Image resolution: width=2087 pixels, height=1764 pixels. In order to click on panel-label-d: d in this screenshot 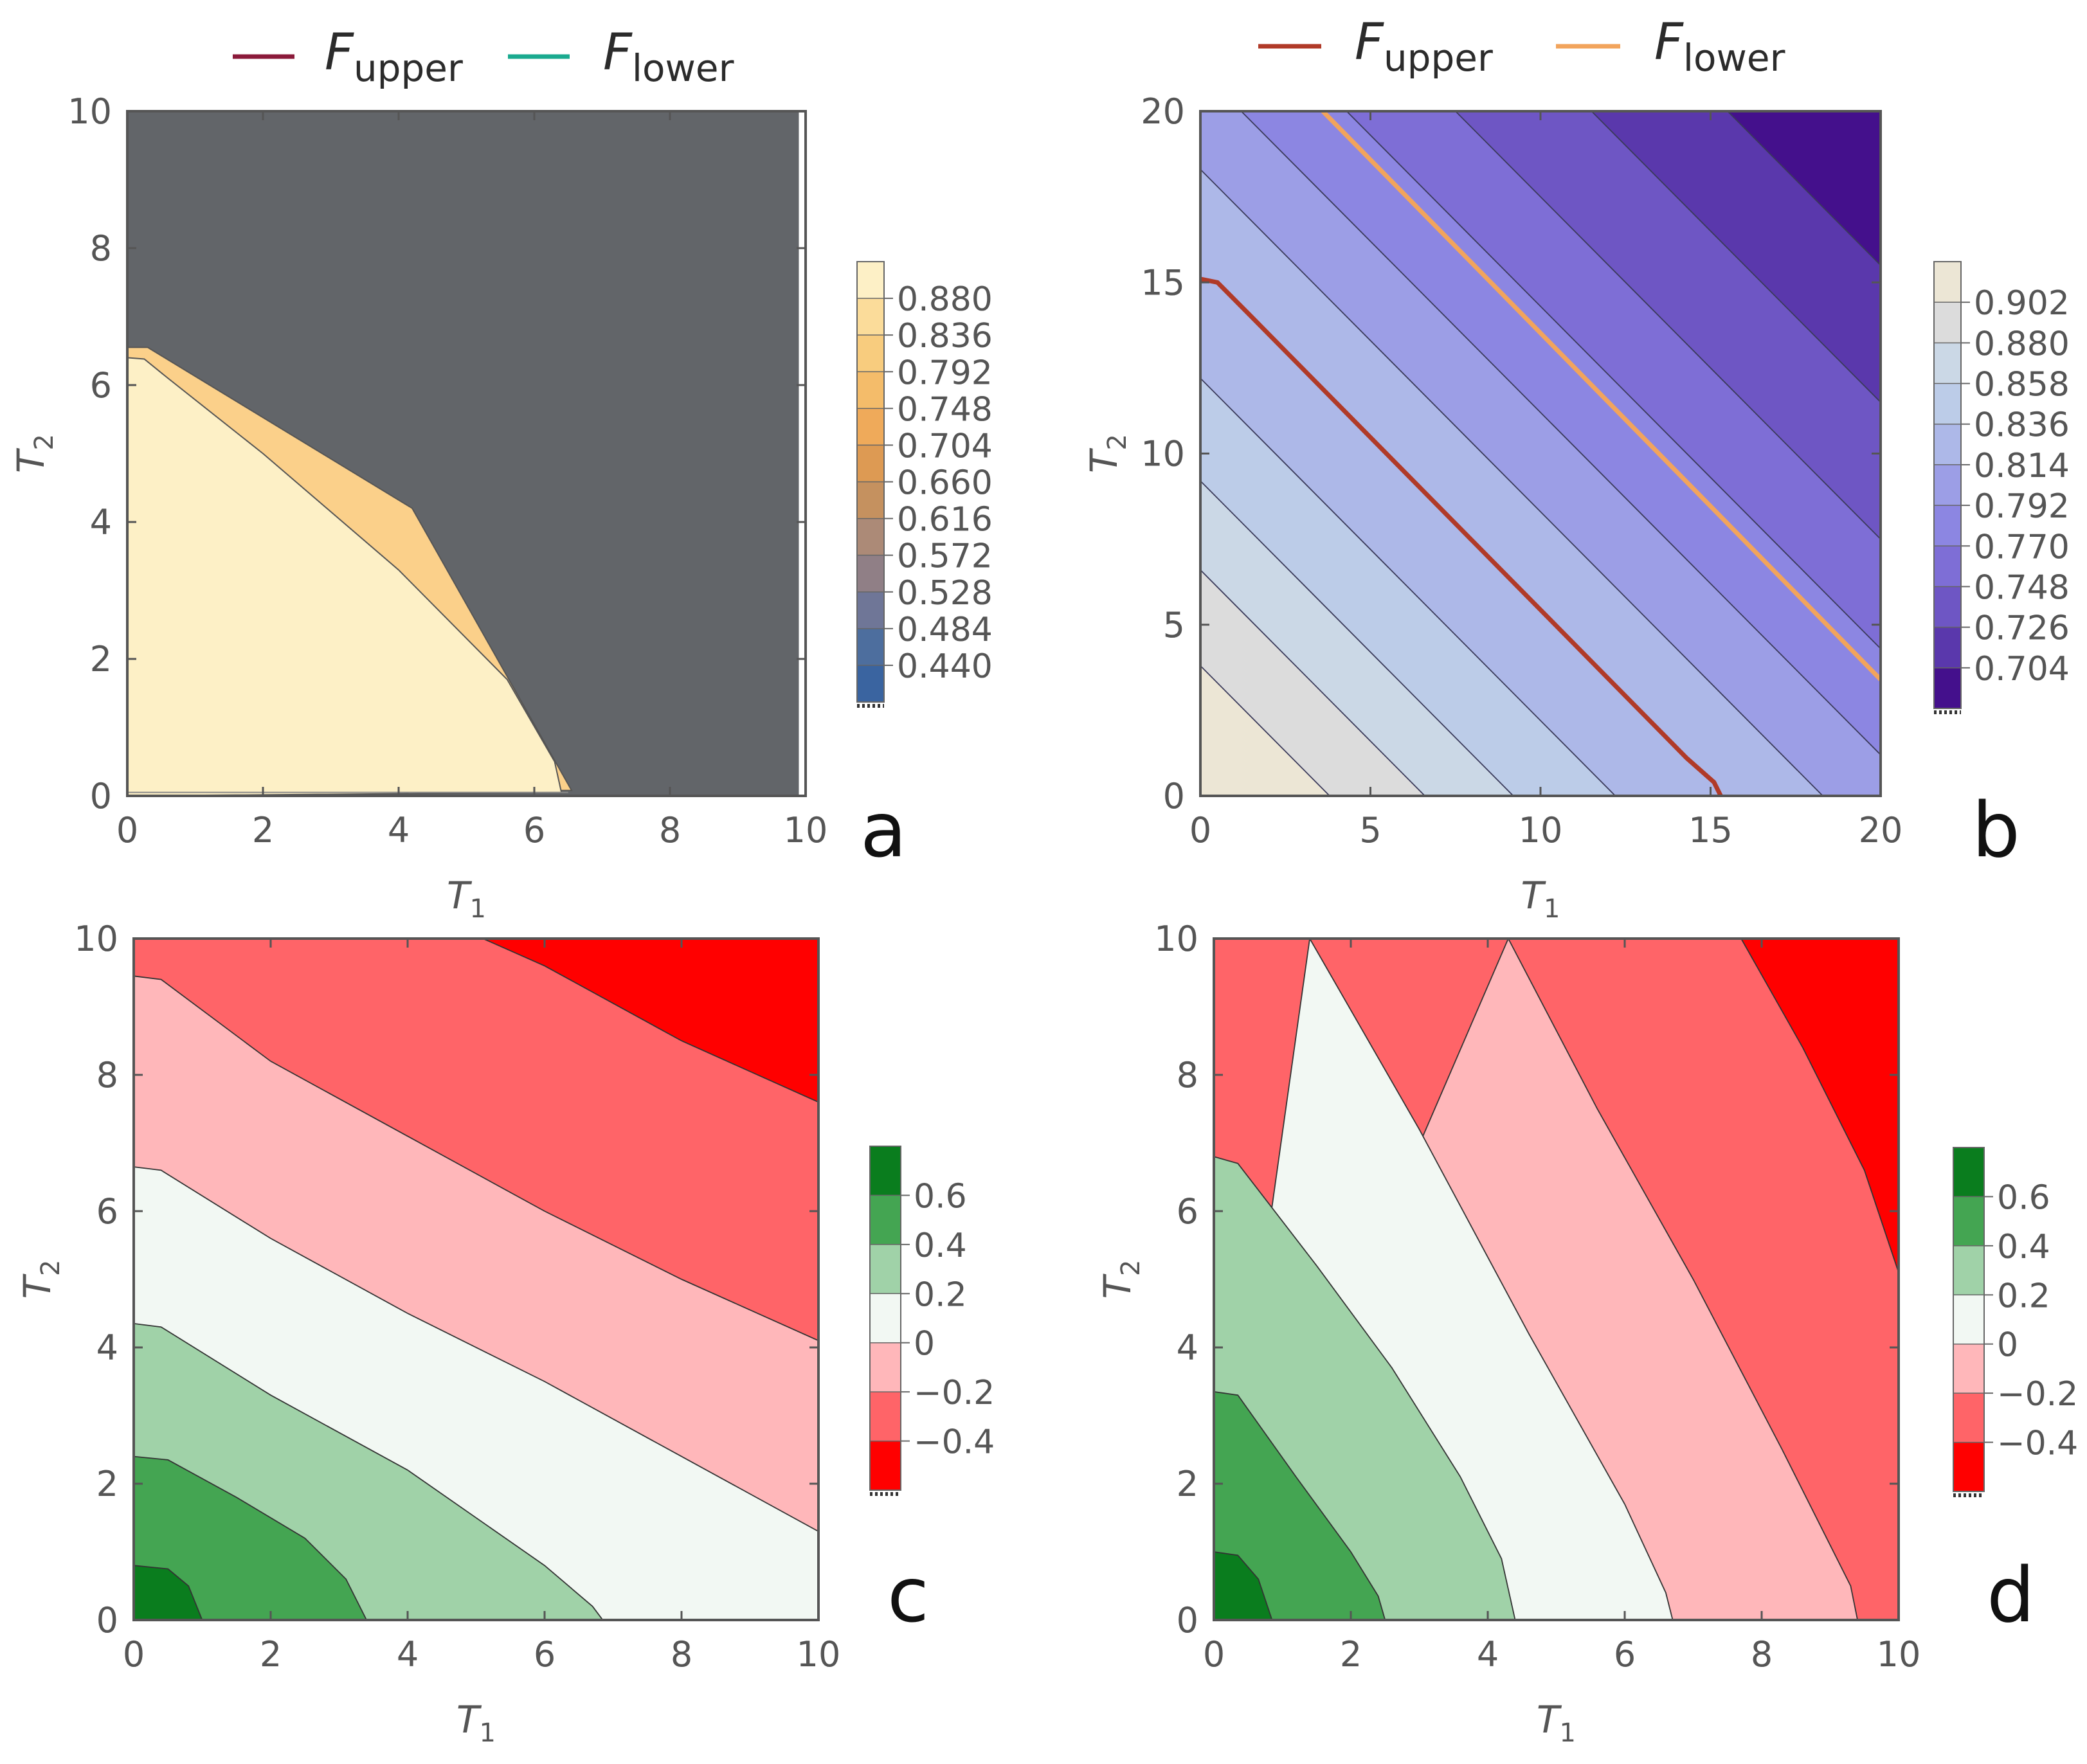, I will do `click(2011, 1595)`.